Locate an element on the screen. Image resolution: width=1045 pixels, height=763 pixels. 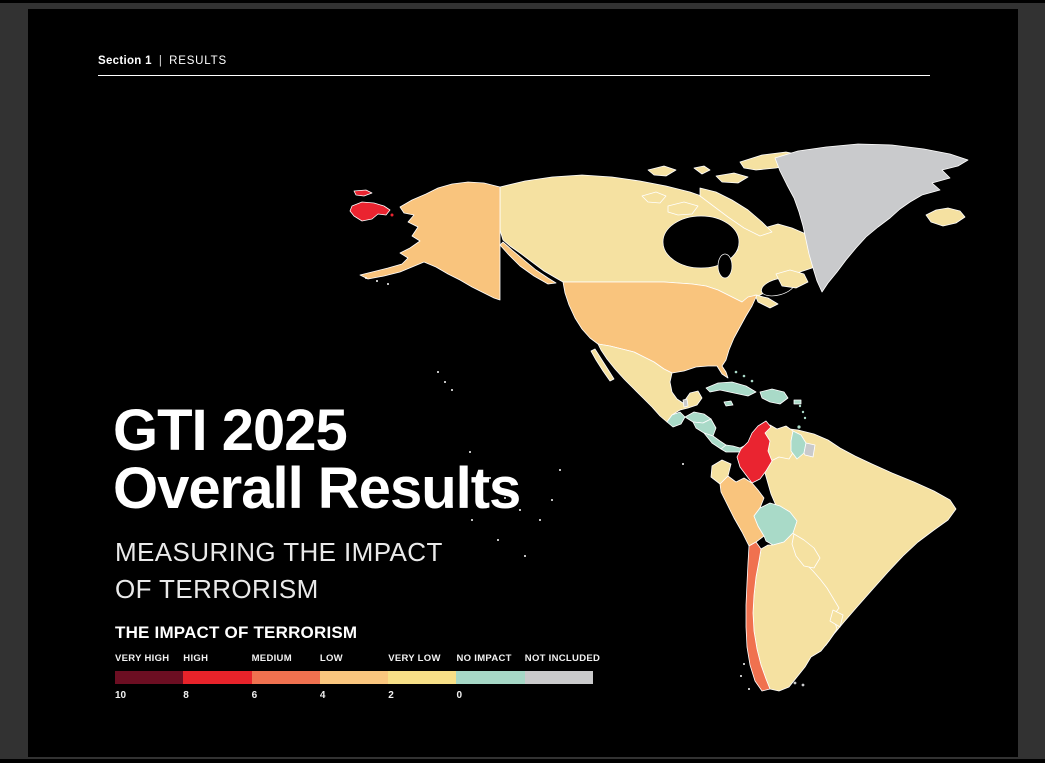
legend-tick: 4 is located at coordinates (322, 695).